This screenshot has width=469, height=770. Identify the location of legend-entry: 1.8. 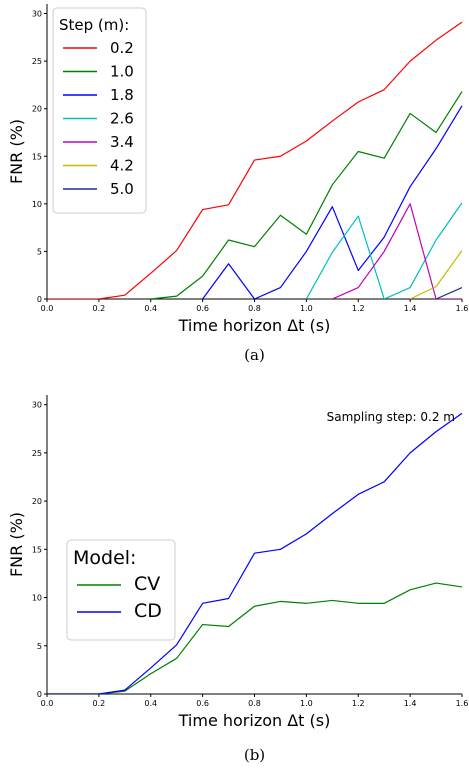
(122, 95).